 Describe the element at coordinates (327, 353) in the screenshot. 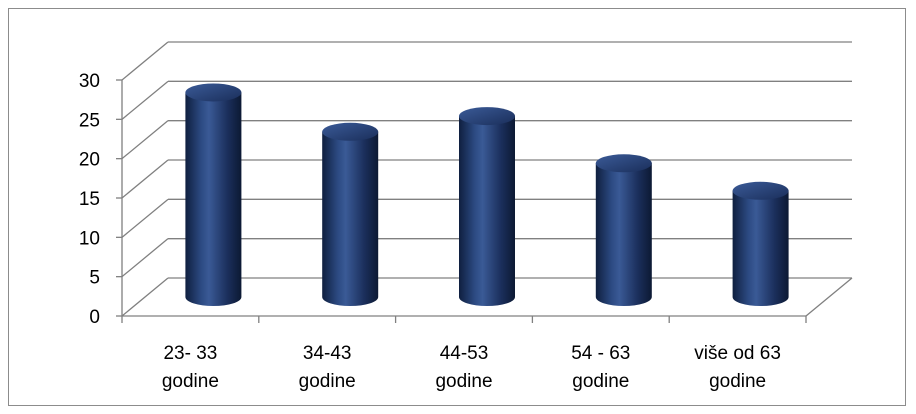

I see `x-category-label: 34-43` at that location.